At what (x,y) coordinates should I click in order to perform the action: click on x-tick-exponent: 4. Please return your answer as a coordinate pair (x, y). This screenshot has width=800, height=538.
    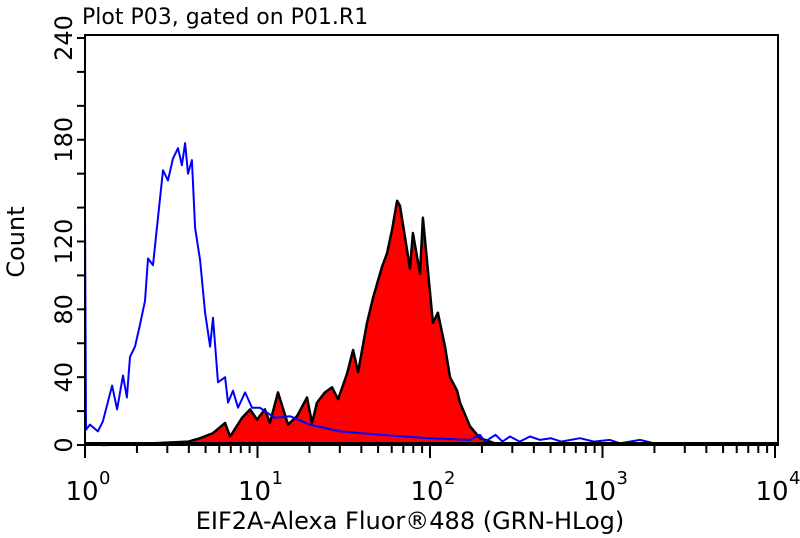
    Looking at the image, I should click on (794, 478).